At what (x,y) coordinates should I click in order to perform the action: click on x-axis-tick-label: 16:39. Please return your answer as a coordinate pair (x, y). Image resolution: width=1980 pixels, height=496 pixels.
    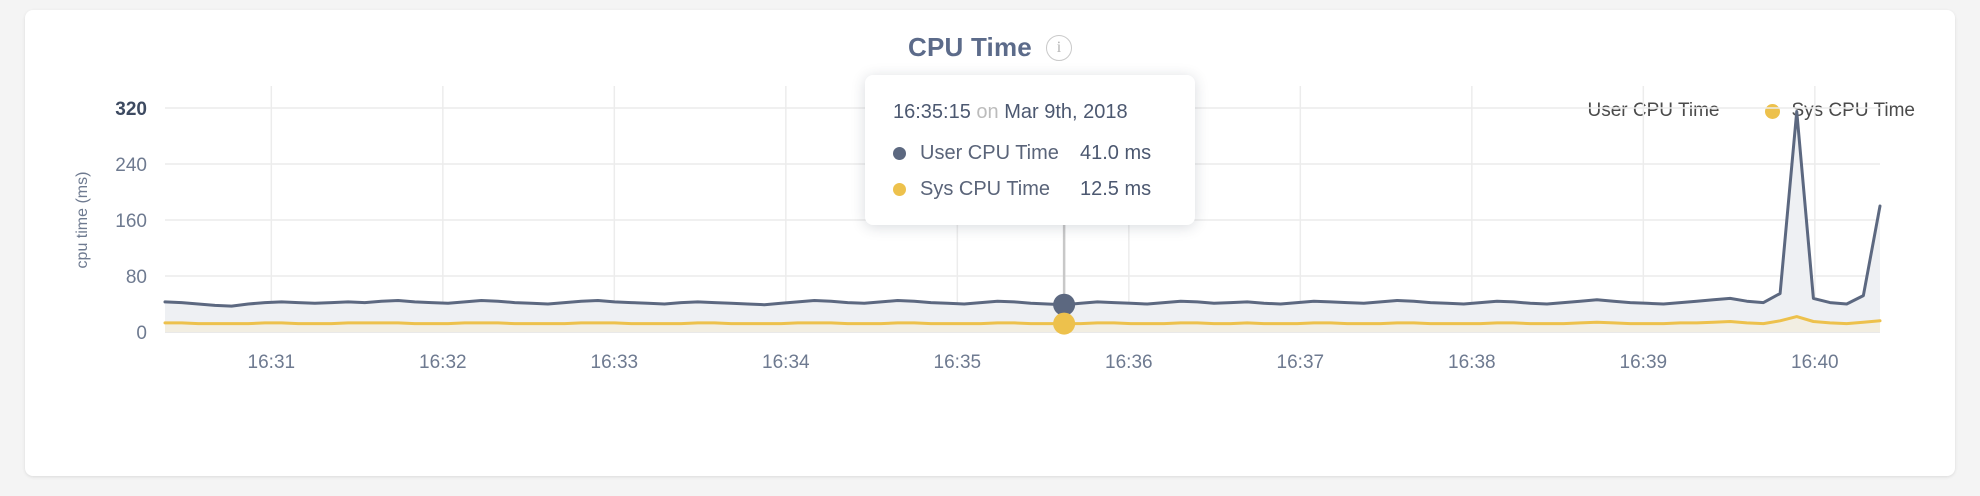
    Looking at the image, I should click on (1644, 362).